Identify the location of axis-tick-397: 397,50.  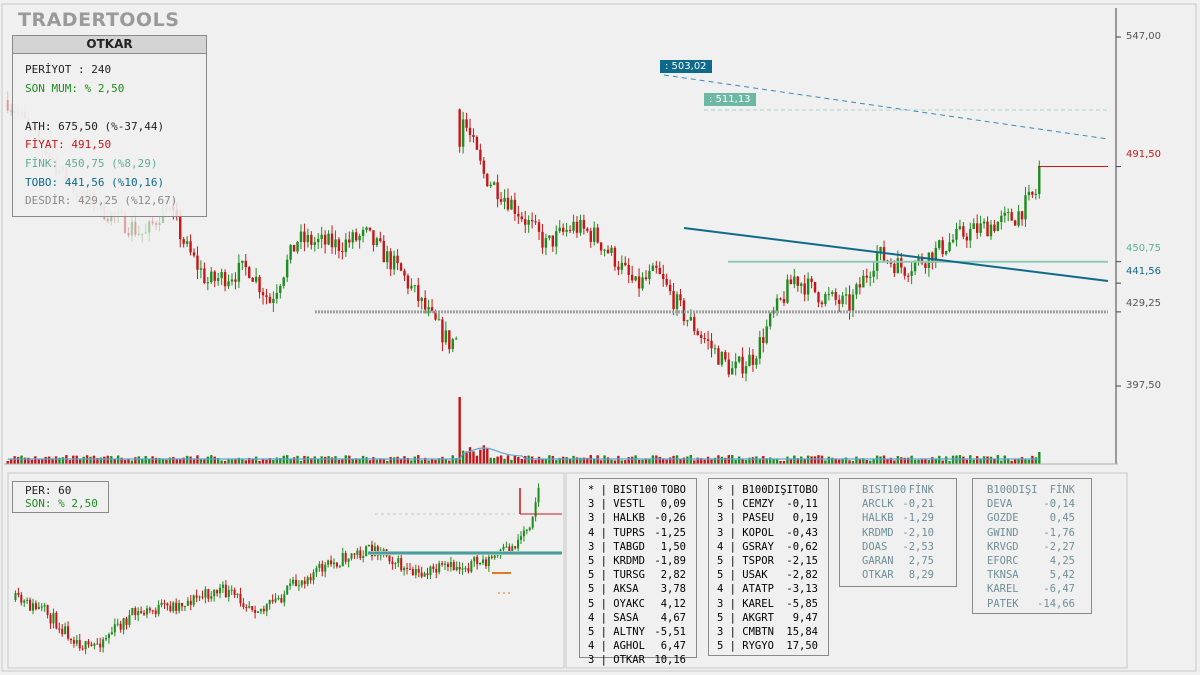
(1143, 385).